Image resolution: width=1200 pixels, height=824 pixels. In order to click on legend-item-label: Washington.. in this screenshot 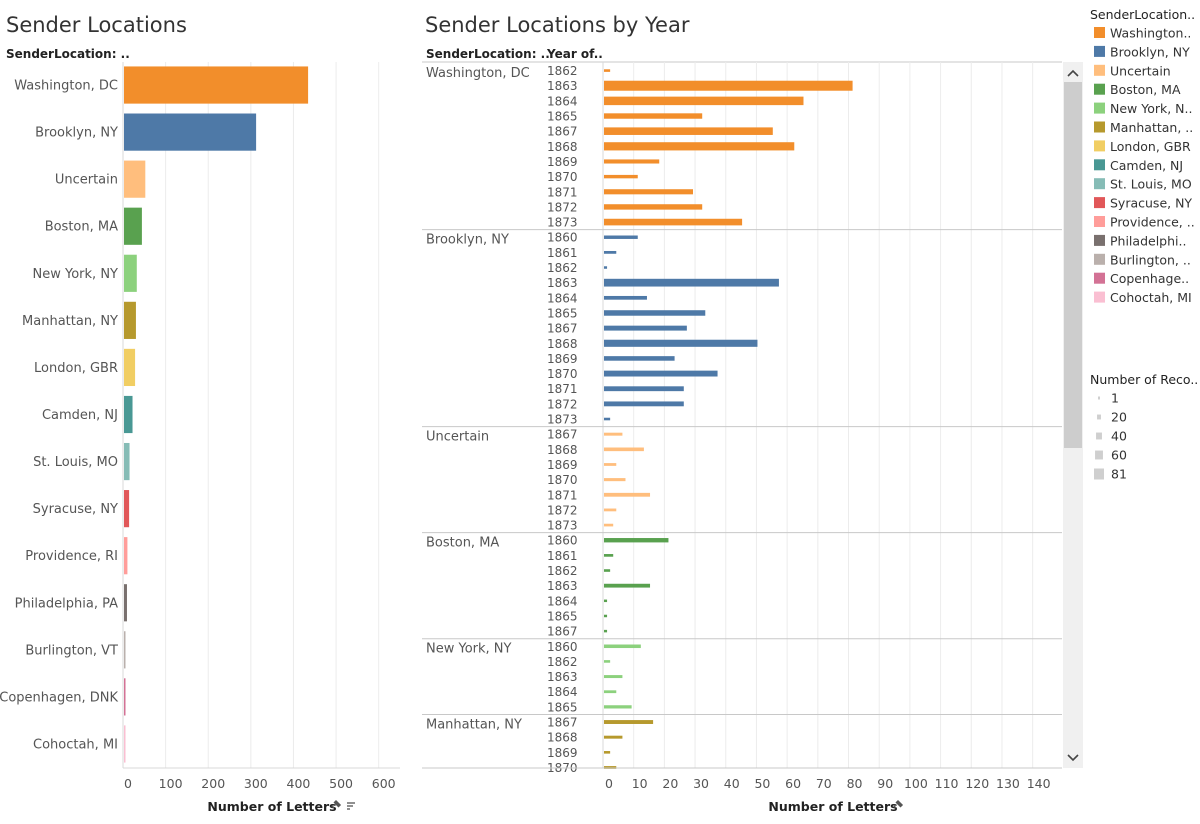, I will do `click(1150, 33)`.